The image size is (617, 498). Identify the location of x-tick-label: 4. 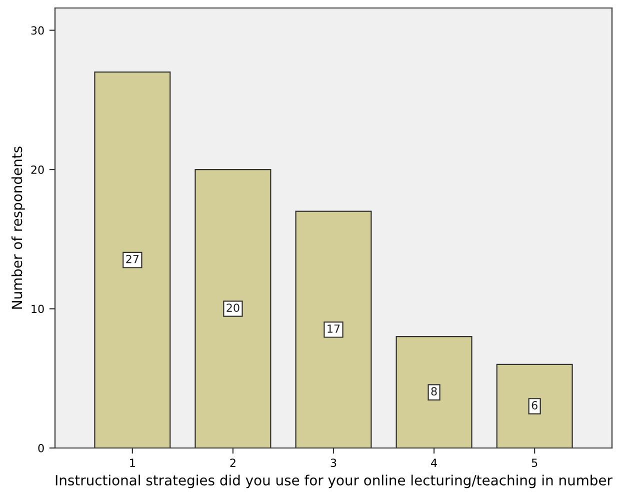
(434, 462).